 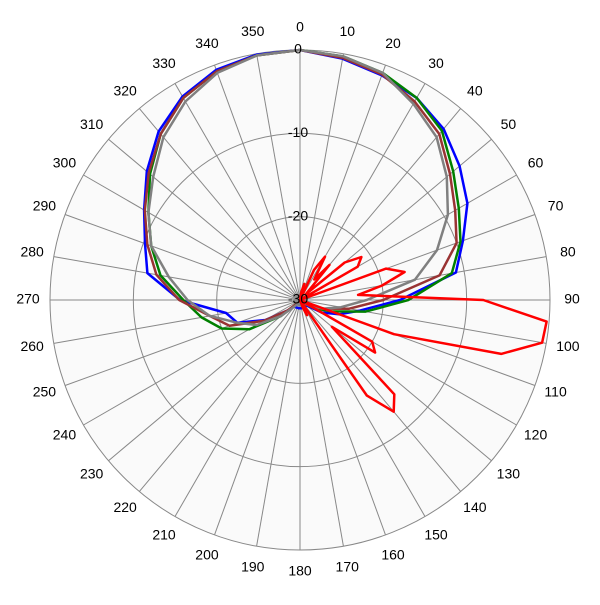 I want to click on theta-tick-label: 290, so click(x=45, y=206).